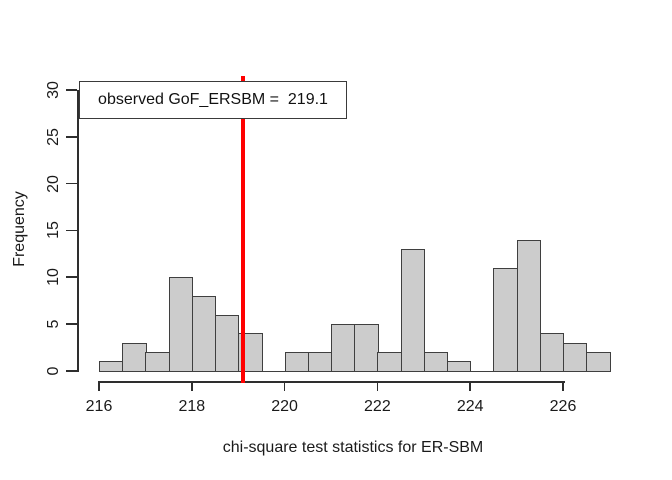 Image resolution: width=672 pixels, height=480 pixels. What do you see at coordinates (243, 229) in the screenshot?
I see `observed-line` at bounding box center [243, 229].